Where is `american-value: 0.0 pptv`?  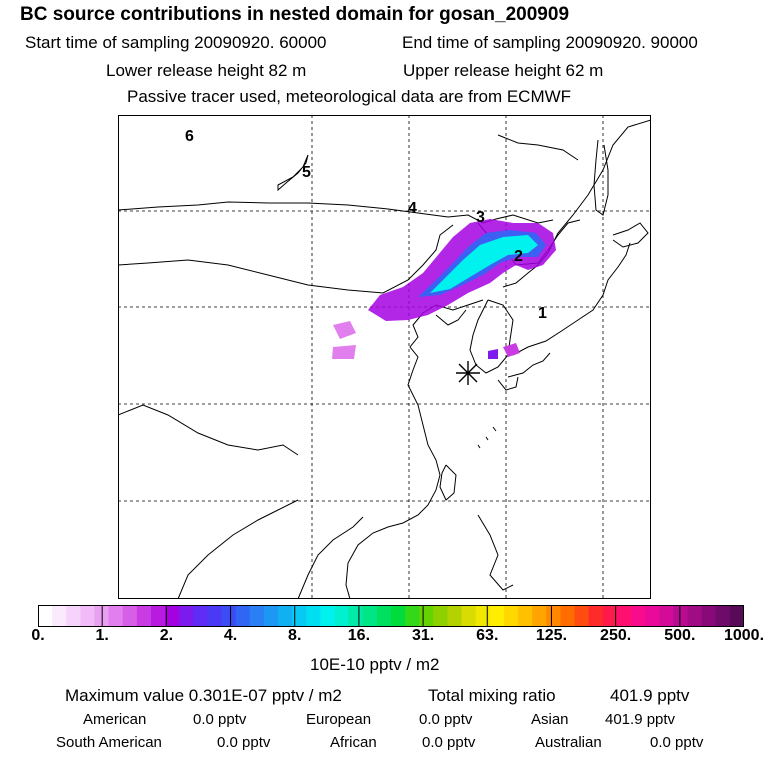 american-value: 0.0 pptv is located at coordinates (220, 719).